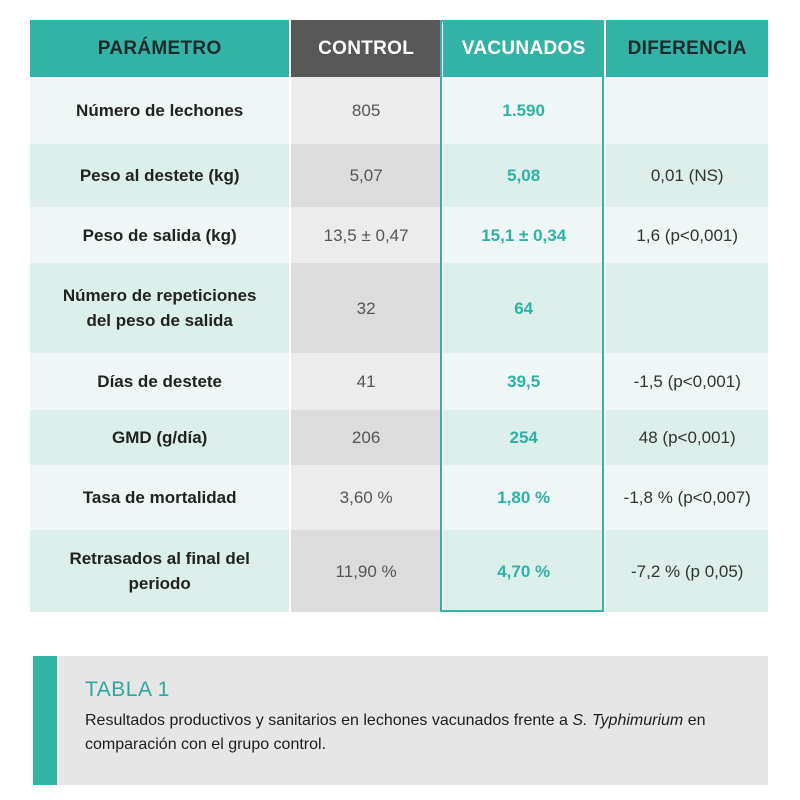 This screenshot has height=800, width=800. What do you see at coordinates (628, 720) in the screenshot?
I see `caption-species-name: S. Typhimurium` at bounding box center [628, 720].